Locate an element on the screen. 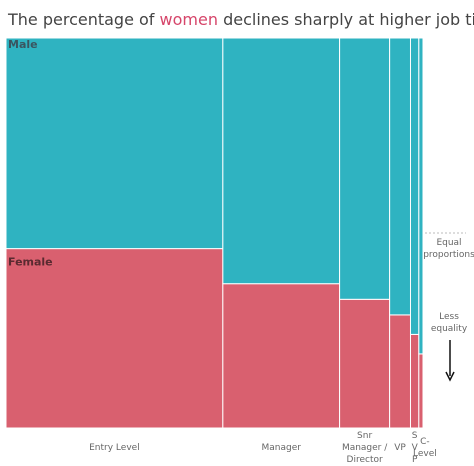  x-tick-line: Entry Level is located at coordinates (114, 448).